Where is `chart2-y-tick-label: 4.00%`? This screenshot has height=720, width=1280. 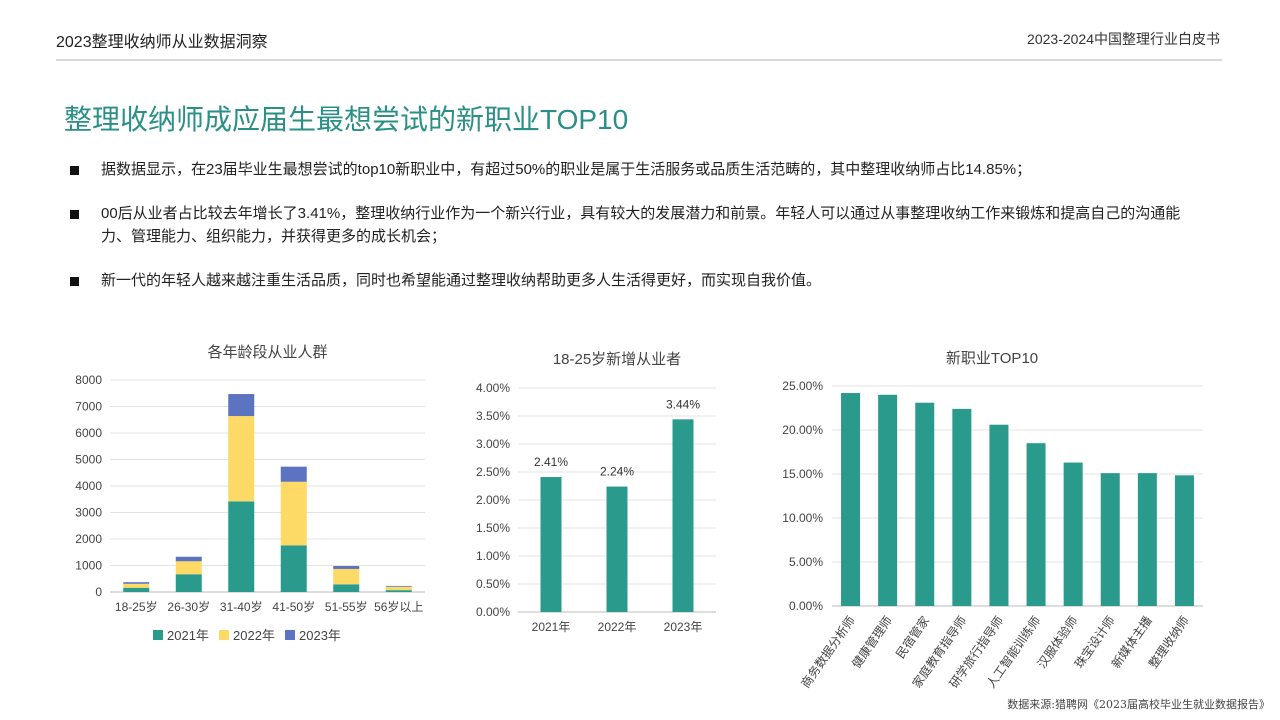
chart2-y-tick-label: 4.00% is located at coordinates (493, 388).